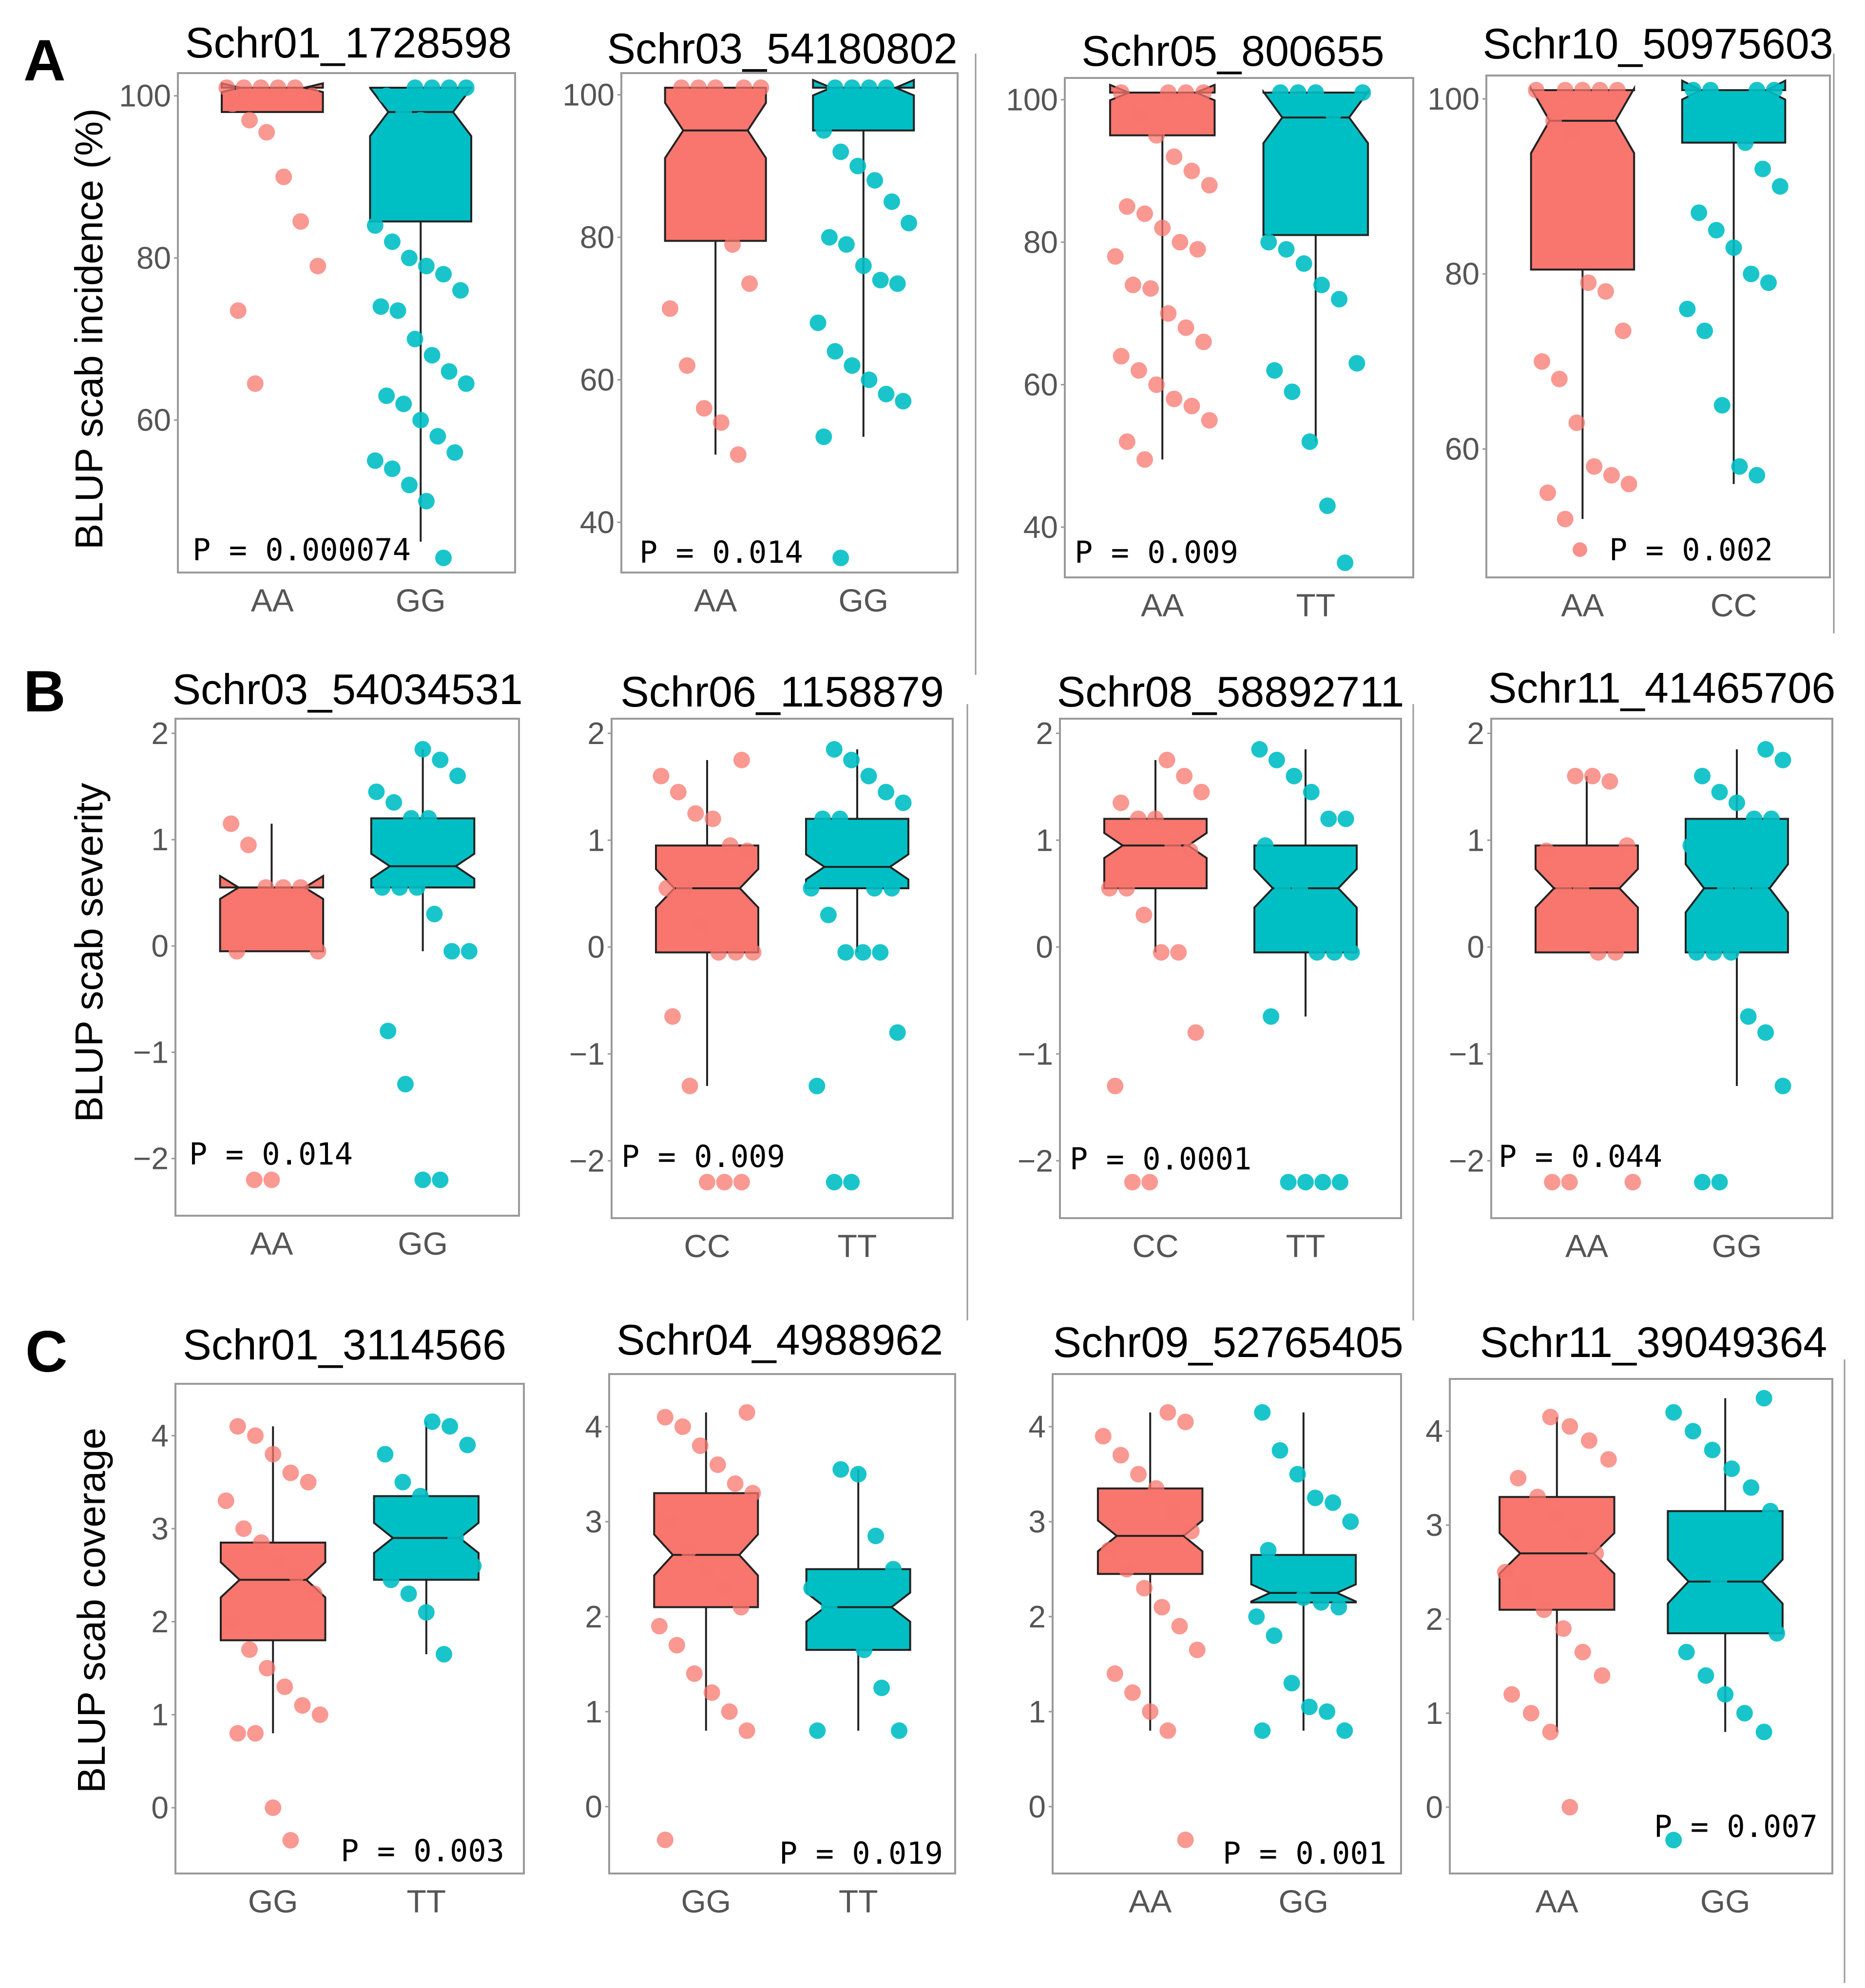 Image resolution: width=1865 pixels, height=1988 pixels. What do you see at coordinates (588, 95) in the screenshot?
I see `y-tick-label: 100` at bounding box center [588, 95].